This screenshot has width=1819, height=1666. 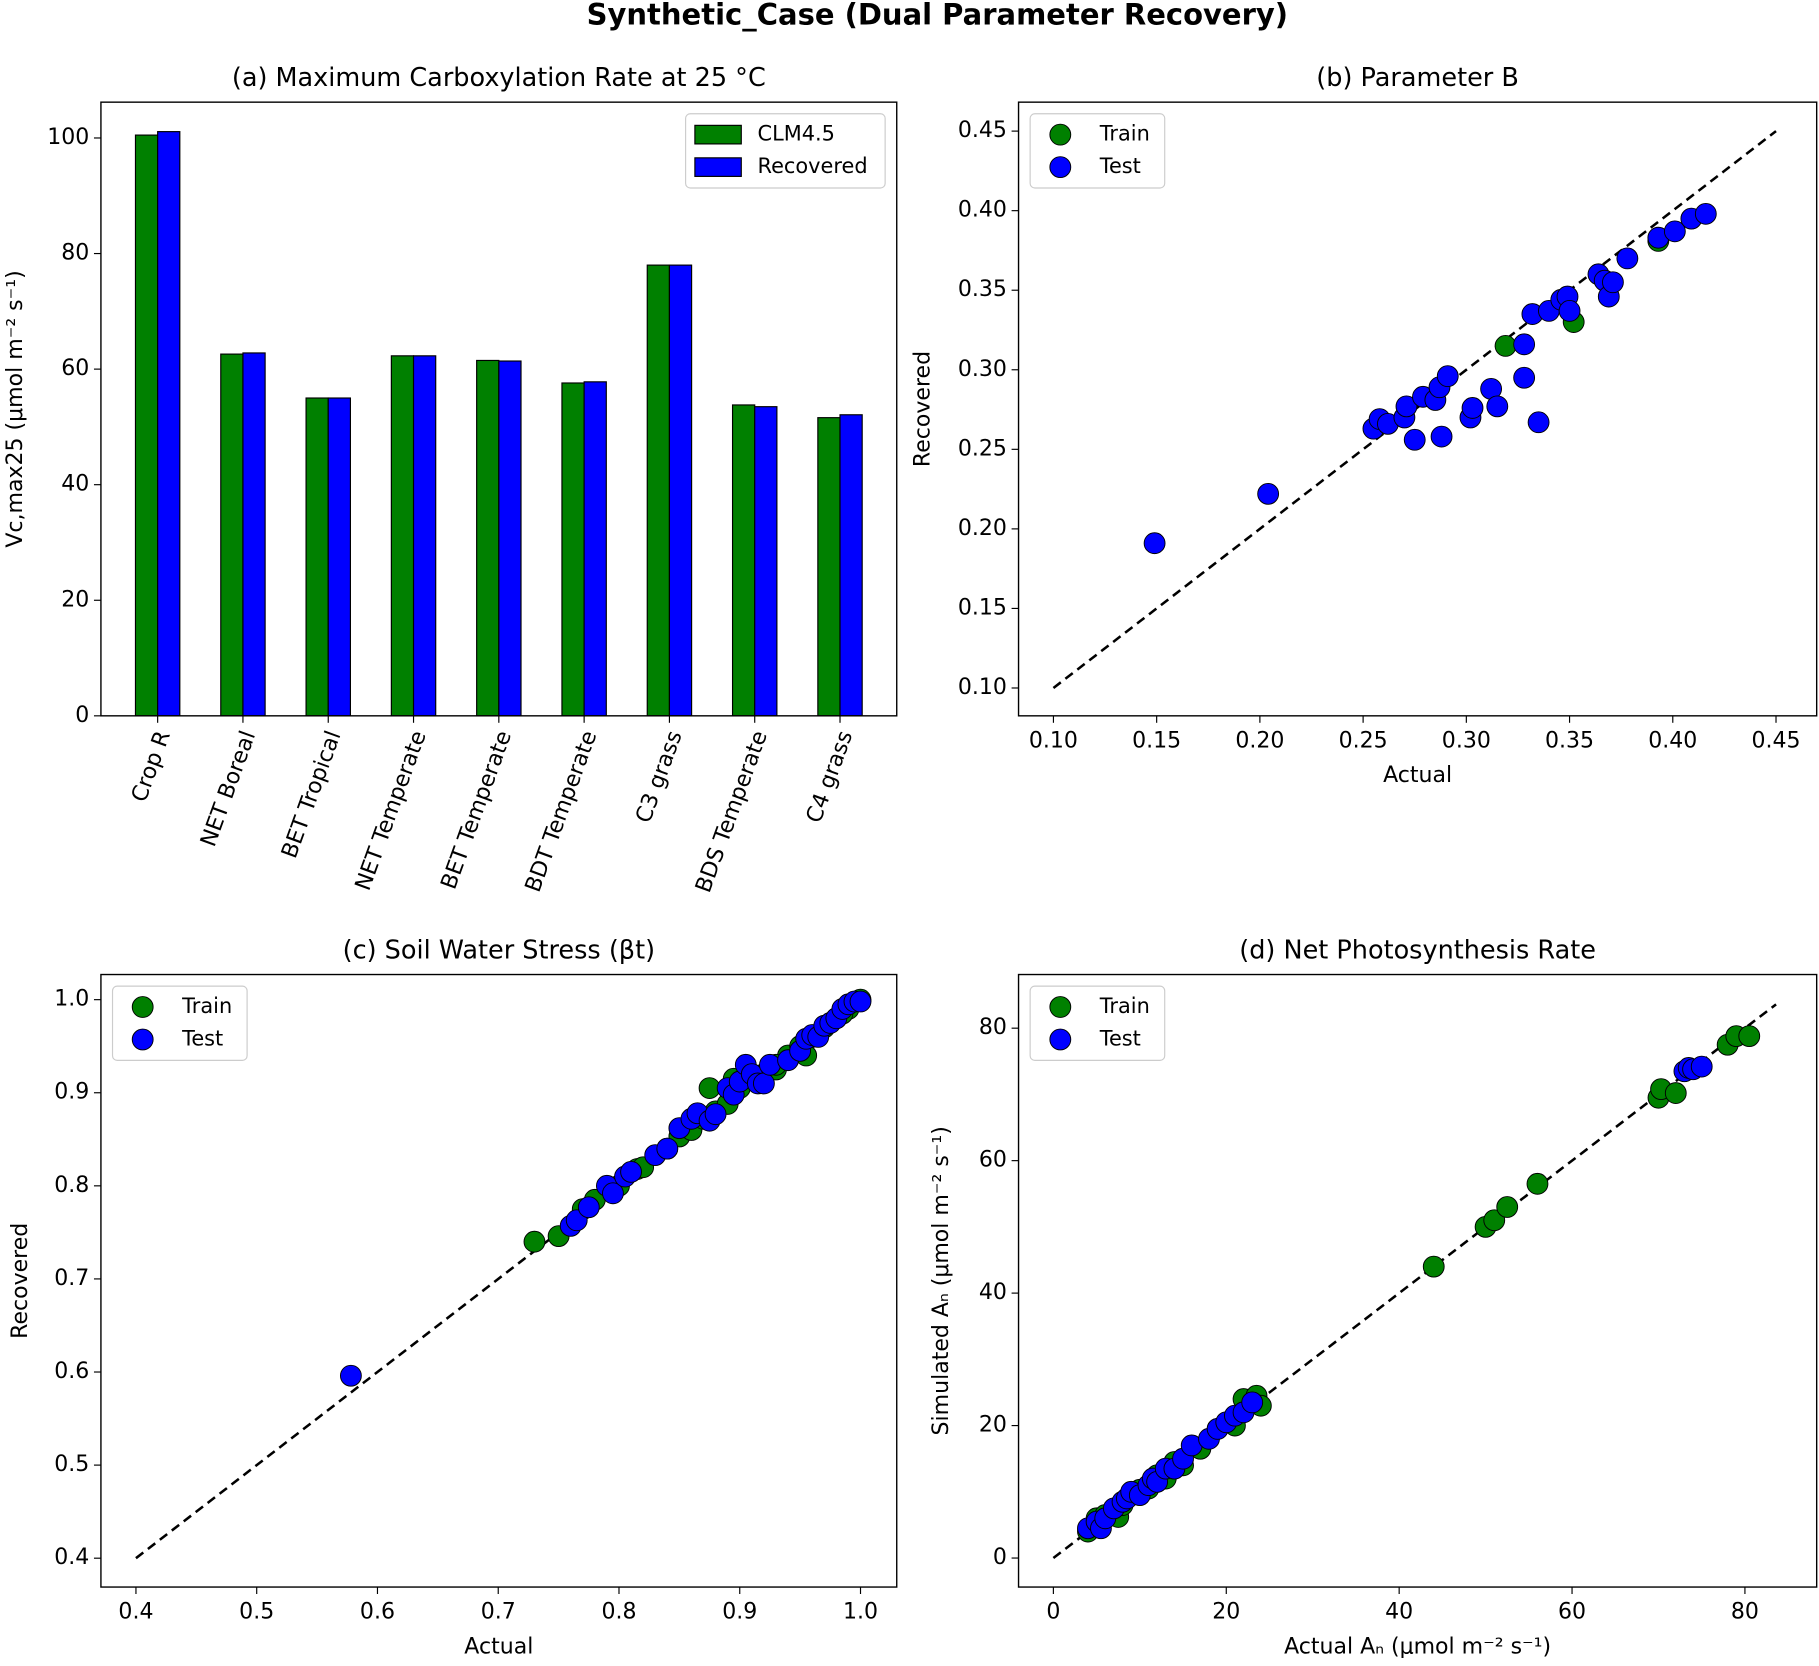 What do you see at coordinates (1775, 740) in the screenshot?
I see `x-tick-label: 0.45` at bounding box center [1775, 740].